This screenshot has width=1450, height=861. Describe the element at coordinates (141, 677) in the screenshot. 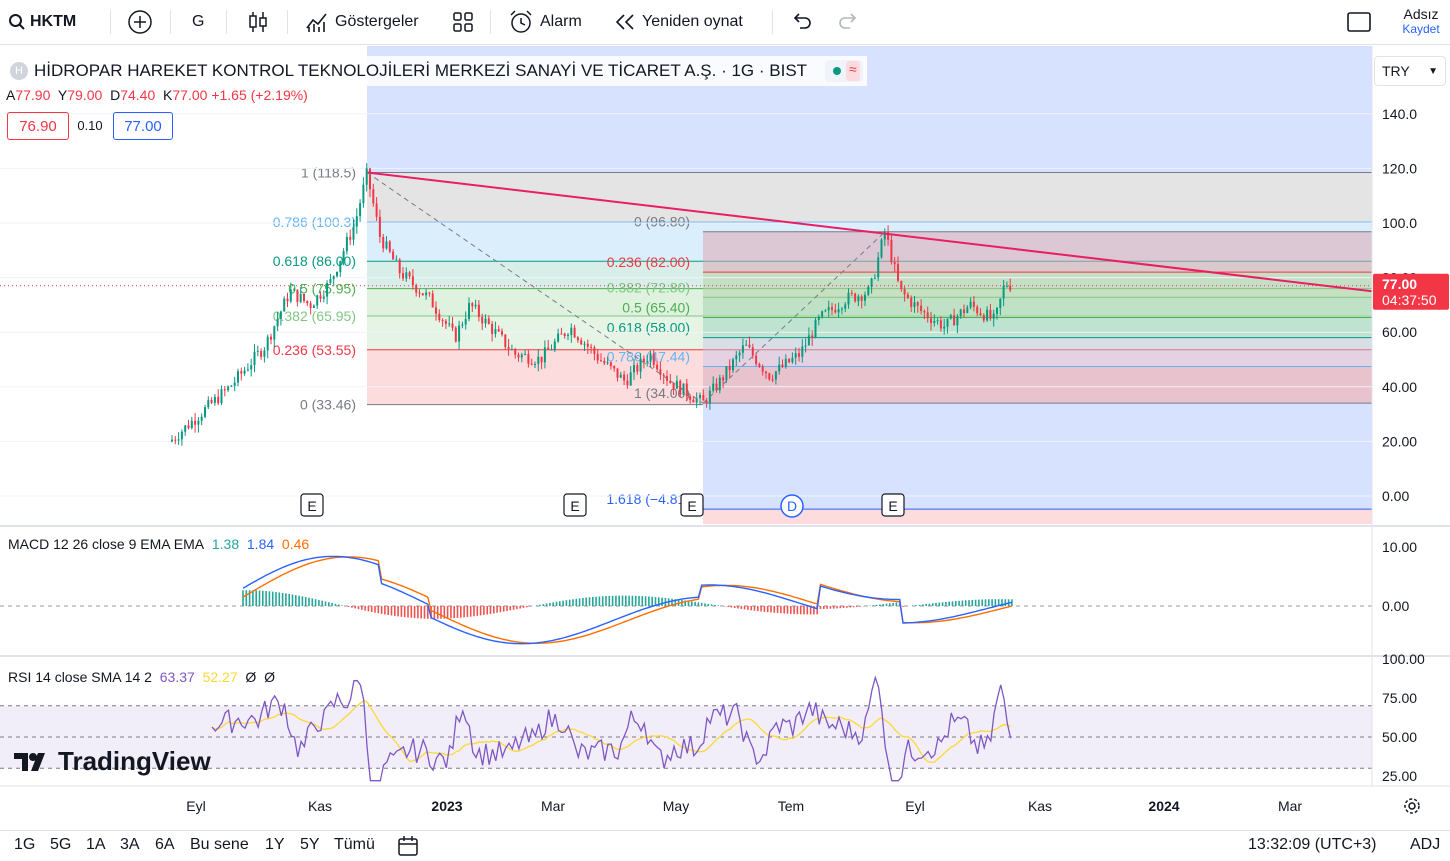

I see `rsi-legend: RSI 14 close SMA 14 2 63.37 52.27 Ø Ø` at that location.